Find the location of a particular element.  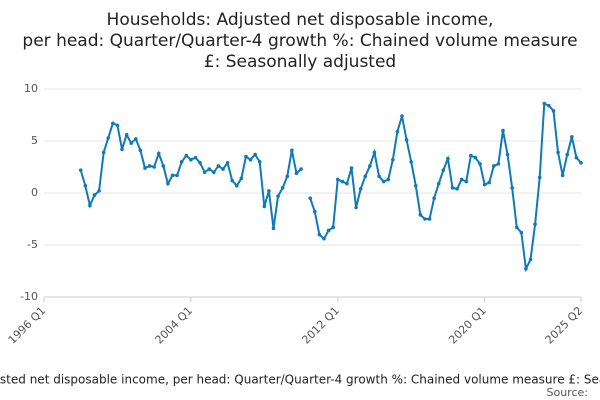

x-tick-label: 1996 Q1 is located at coordinates (27, 325).